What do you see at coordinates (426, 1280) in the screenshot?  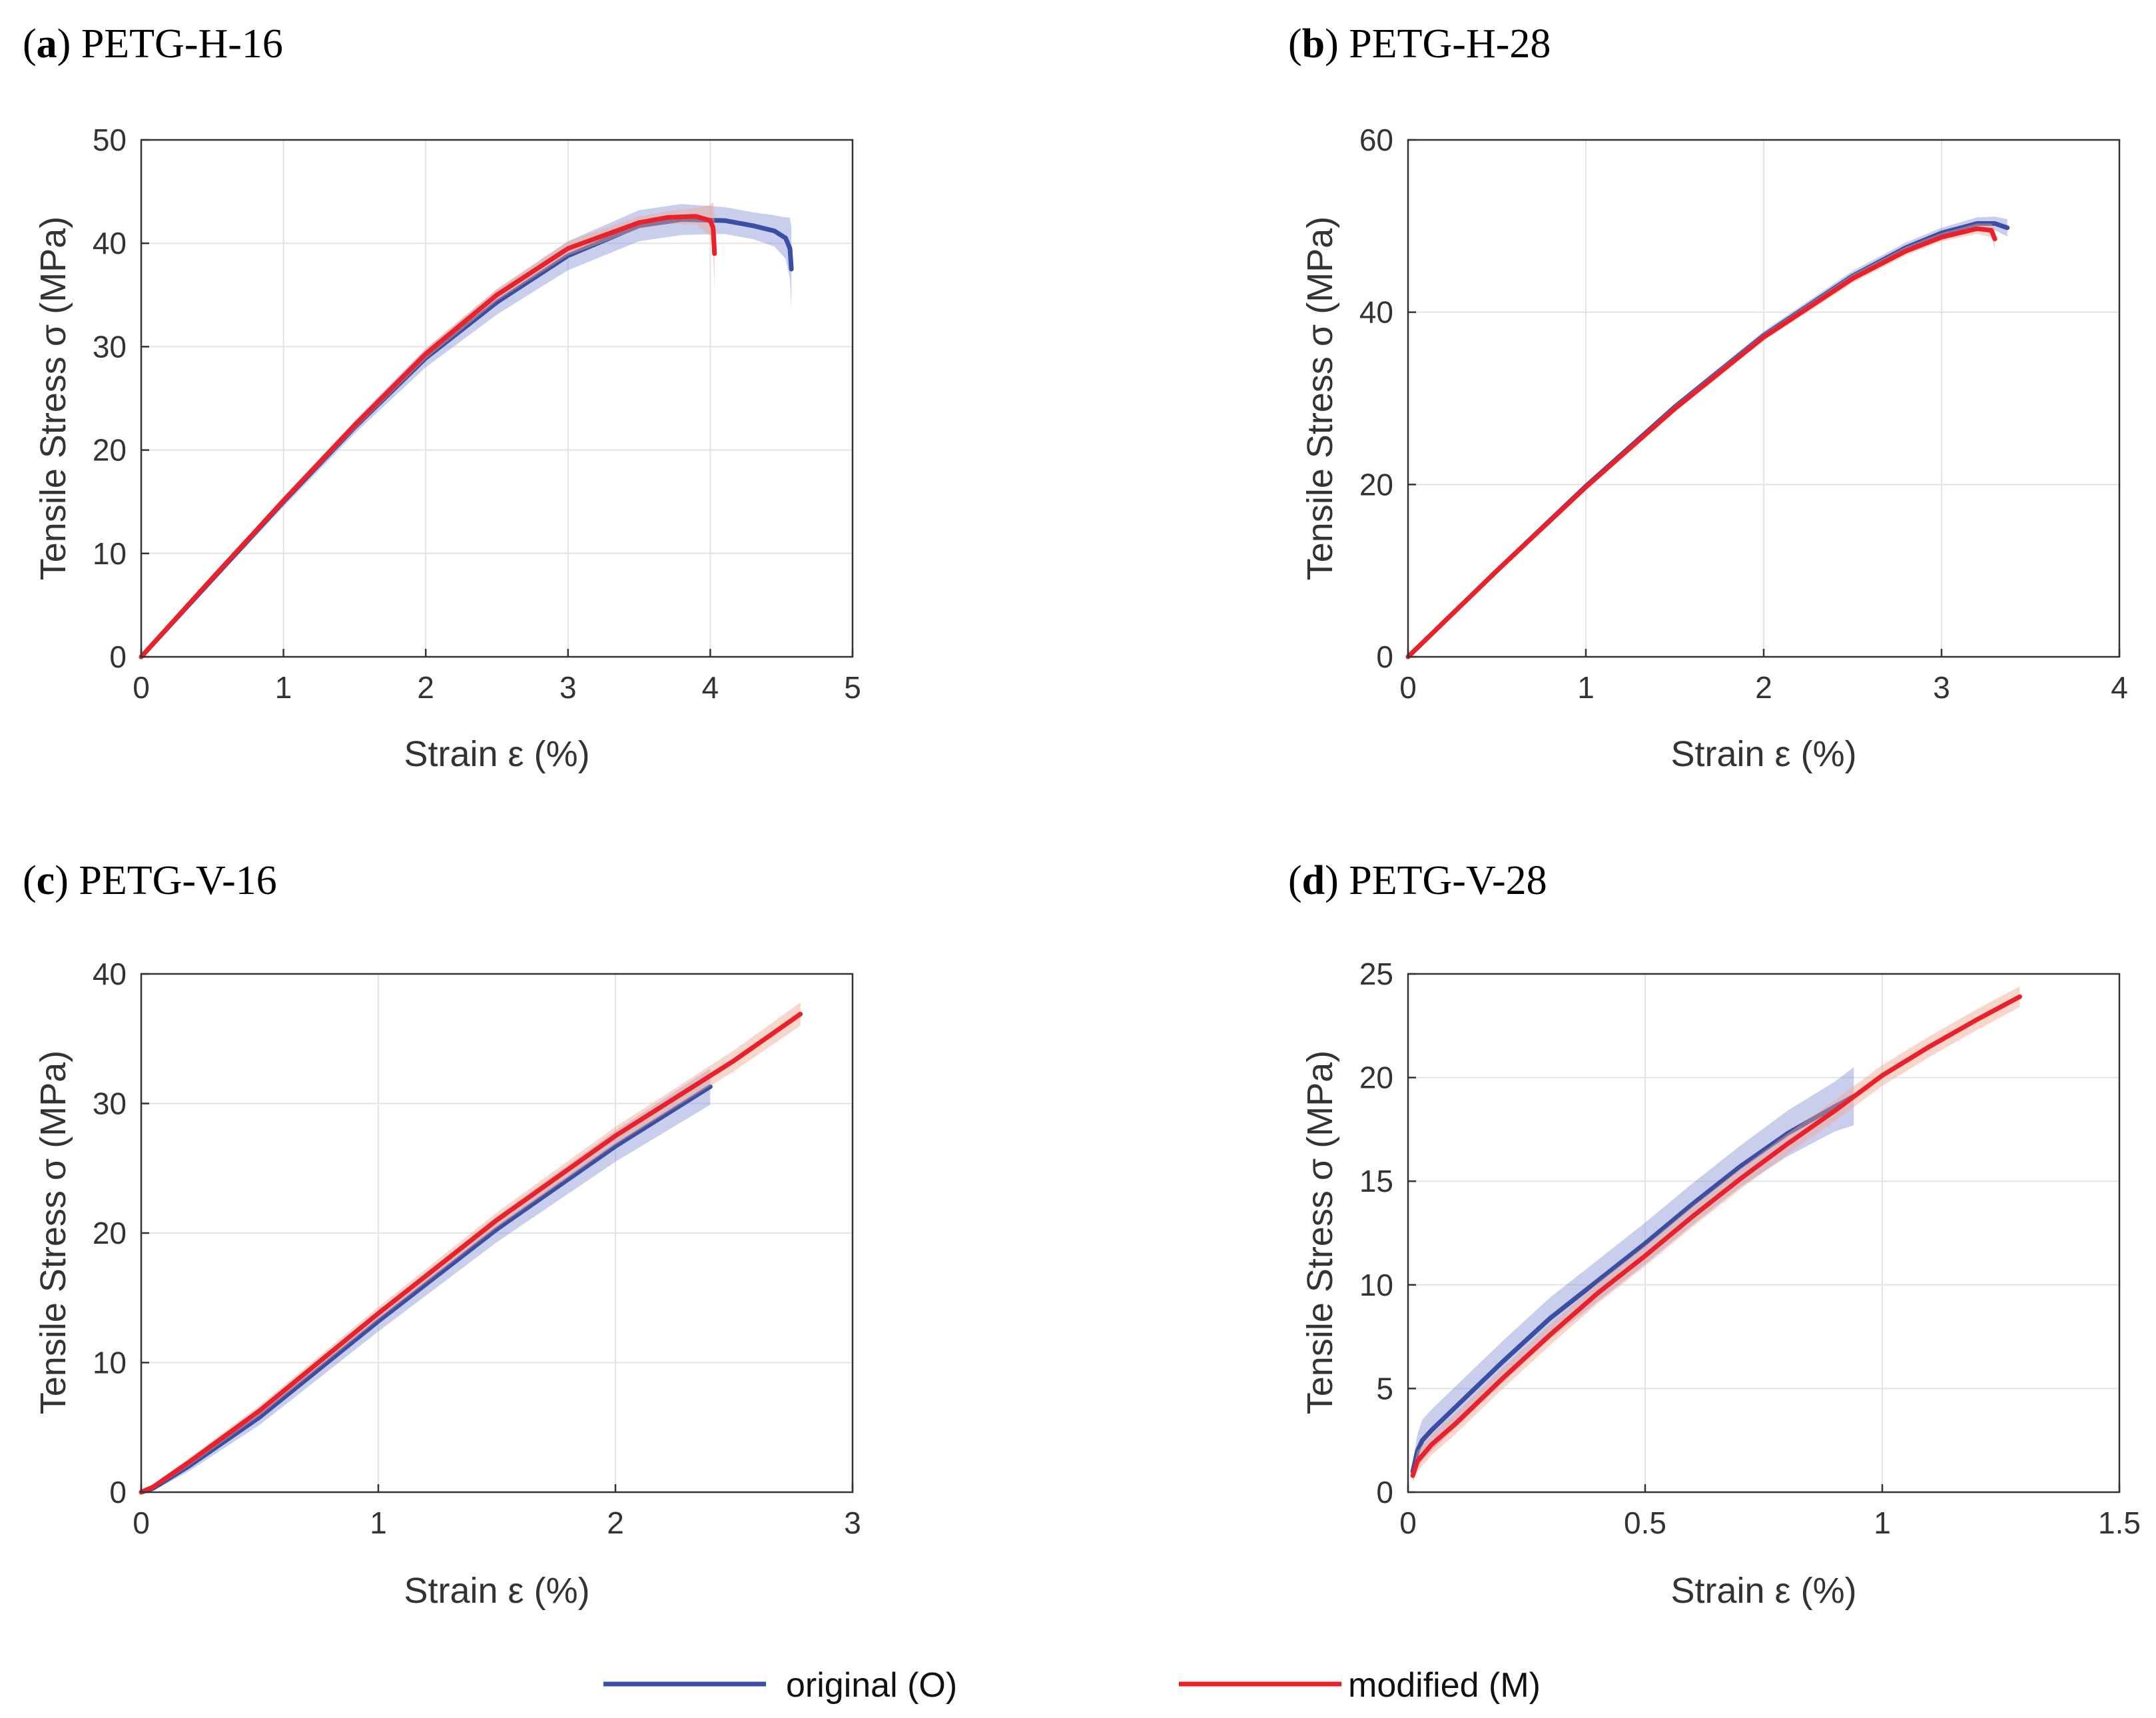 I see `panel-c-band-original` at bounding box center [426, 1280].